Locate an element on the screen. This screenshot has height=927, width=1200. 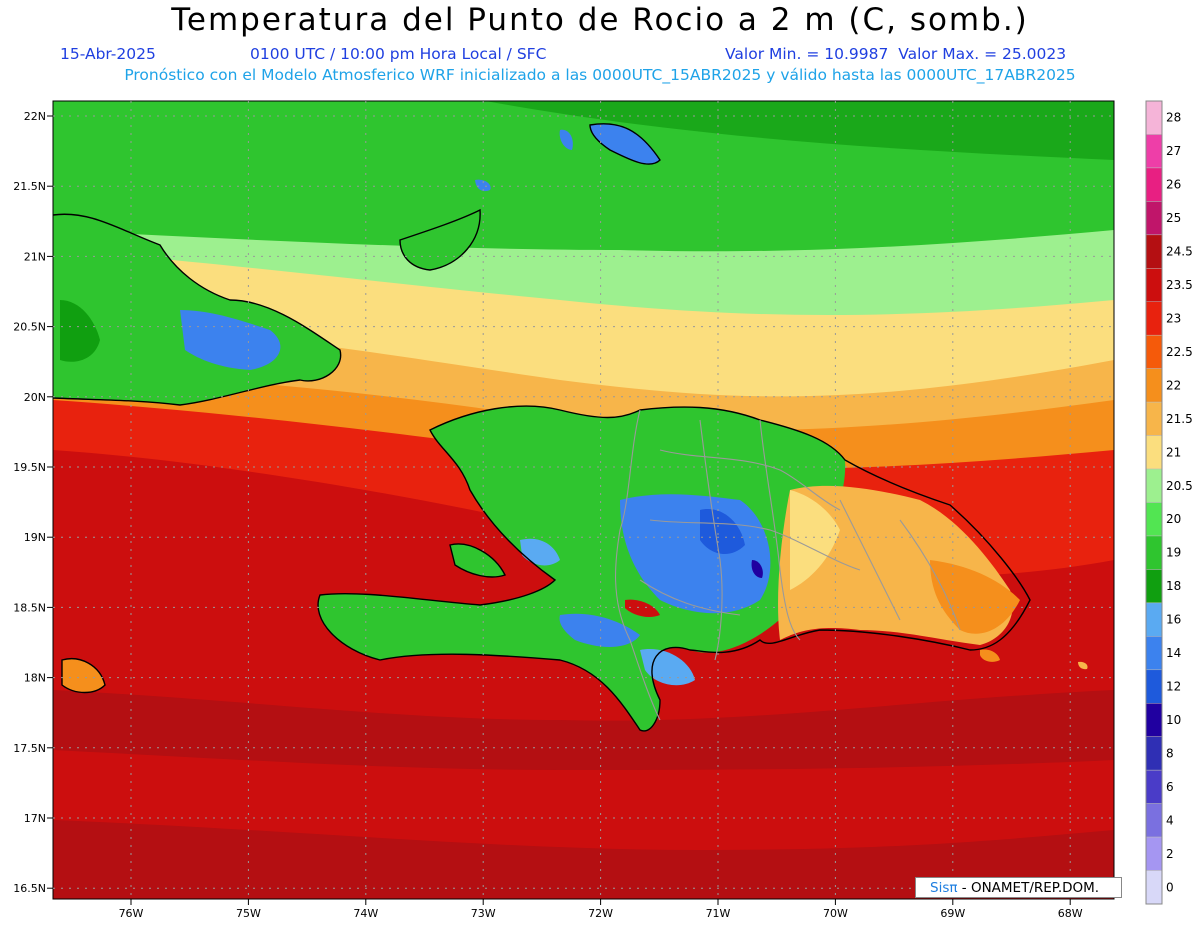
lat-label: 19N is located at coordinates (35, 537).